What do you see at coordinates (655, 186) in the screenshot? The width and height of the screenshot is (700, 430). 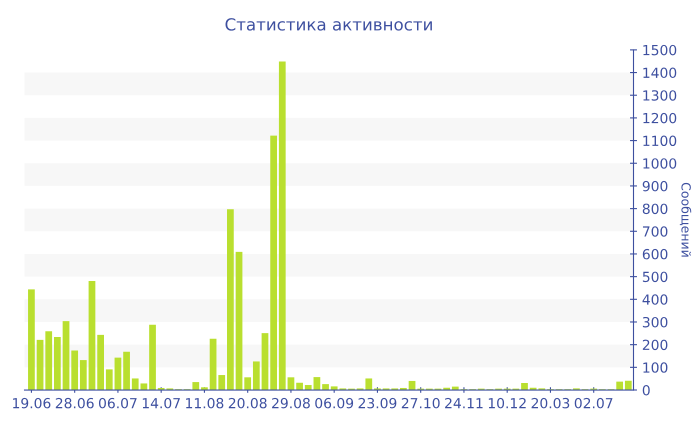 I see `y-tick-label: 900` at bounding box center [655, 186].